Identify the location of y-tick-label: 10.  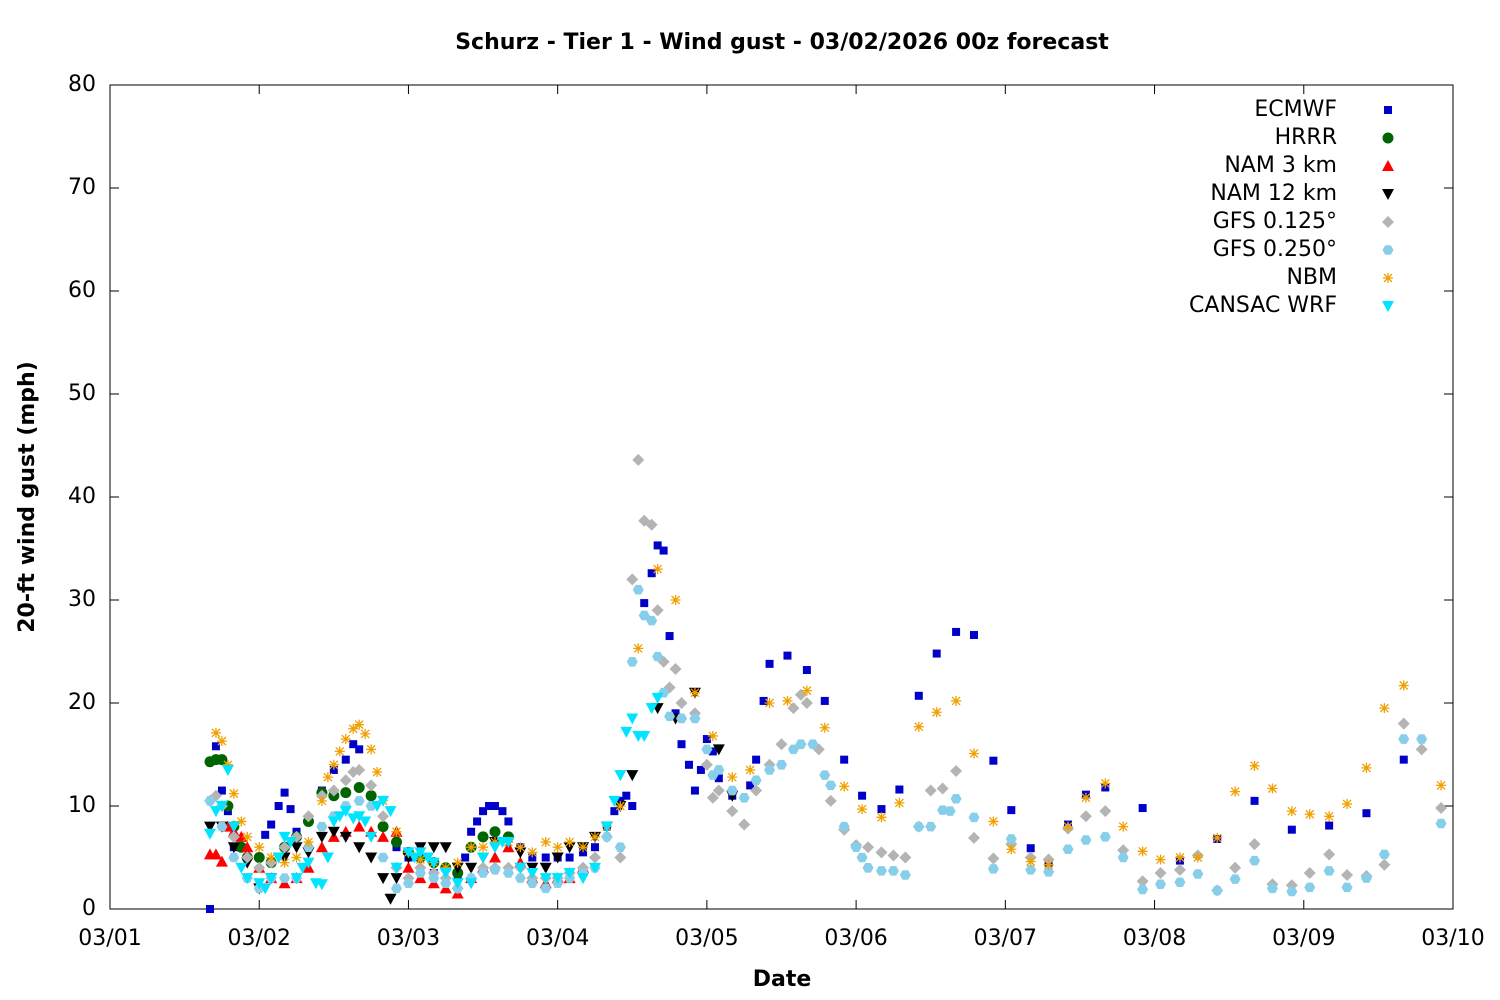
(82, 805).